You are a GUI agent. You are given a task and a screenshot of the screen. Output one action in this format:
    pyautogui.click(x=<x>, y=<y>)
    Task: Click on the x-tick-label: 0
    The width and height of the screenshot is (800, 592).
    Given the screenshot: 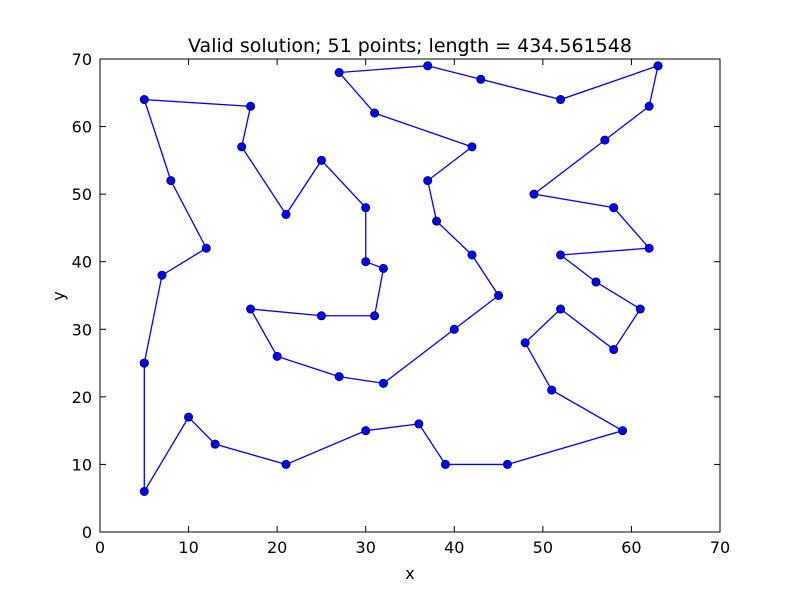 What is the action you would take?
    pyautogui.click(x=100, y=547)
    